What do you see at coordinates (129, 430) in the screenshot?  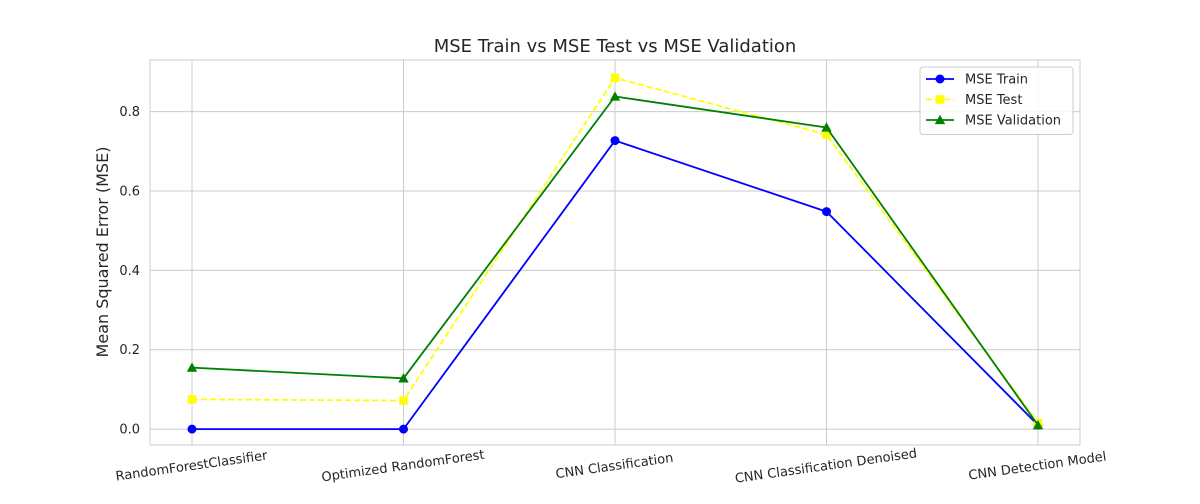 I see `y-tick-label: 0.0` at bounding box center [129, 430].